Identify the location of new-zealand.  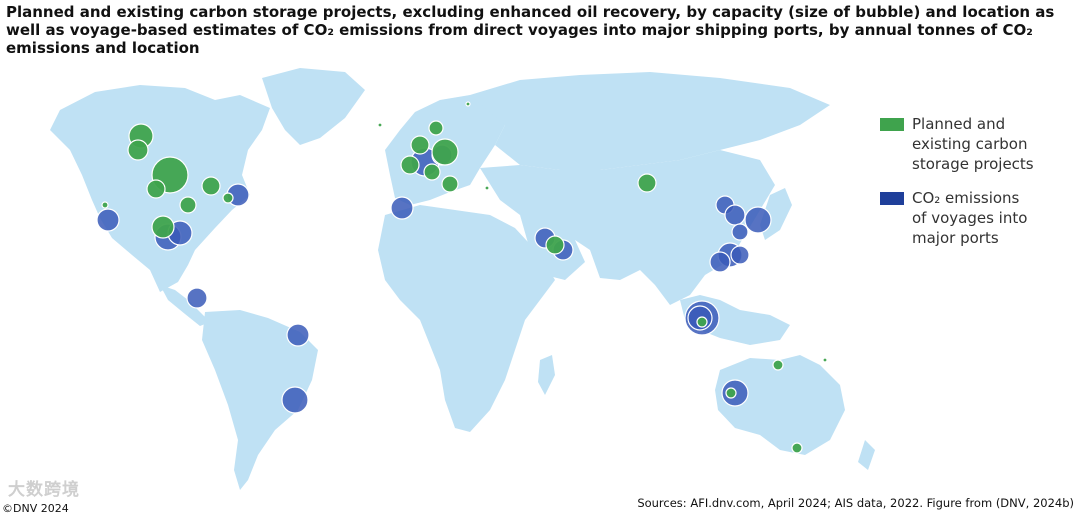
(866, 455).